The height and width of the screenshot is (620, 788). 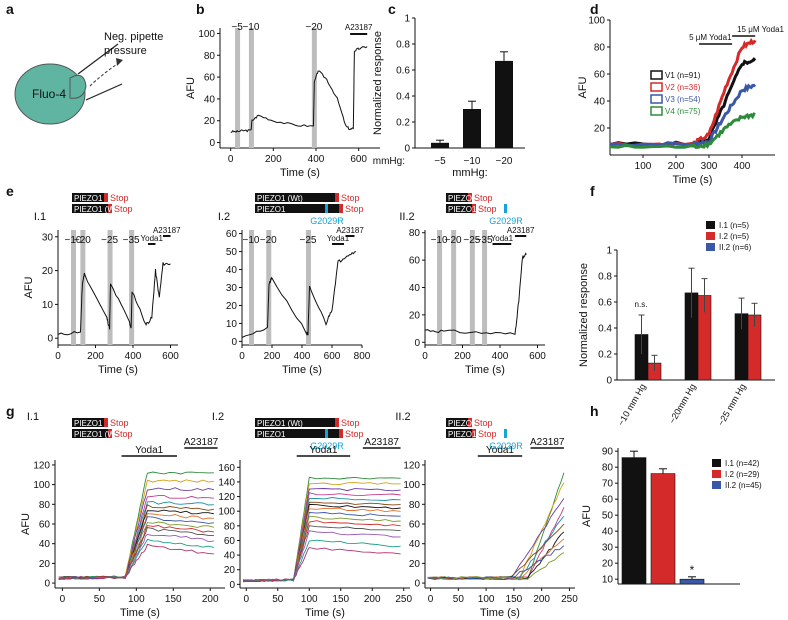 What do you see at coordinates (710, 37) in the screenshot?
I see `d-yoda-label: 5 μM Yoda1` at bounding box center [710, 37].